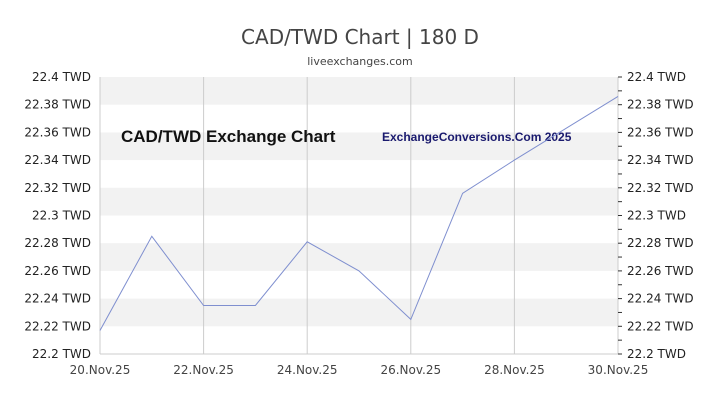 Image resolution: width=720 pixels, height=405 pixels. What do you see at coordinates (57, 132) in the screenshot?
I see `y-tick-label-left: 22.36 TWD` at bounding box center [57, 132].